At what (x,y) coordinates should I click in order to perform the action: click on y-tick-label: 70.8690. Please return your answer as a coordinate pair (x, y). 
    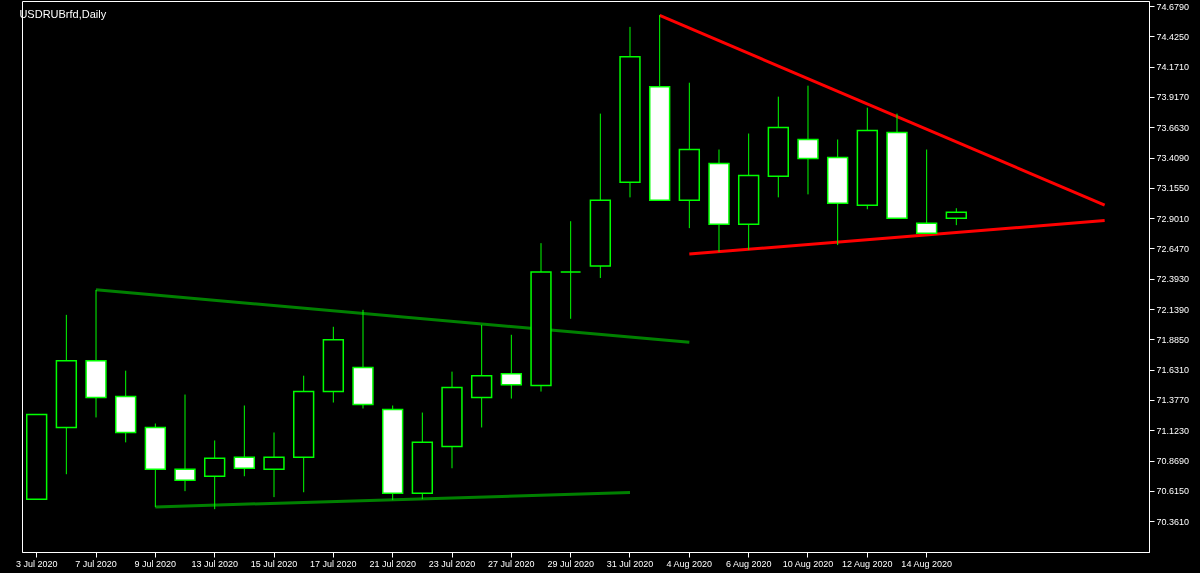
    Looking at the image, I should click on (1173, 461).